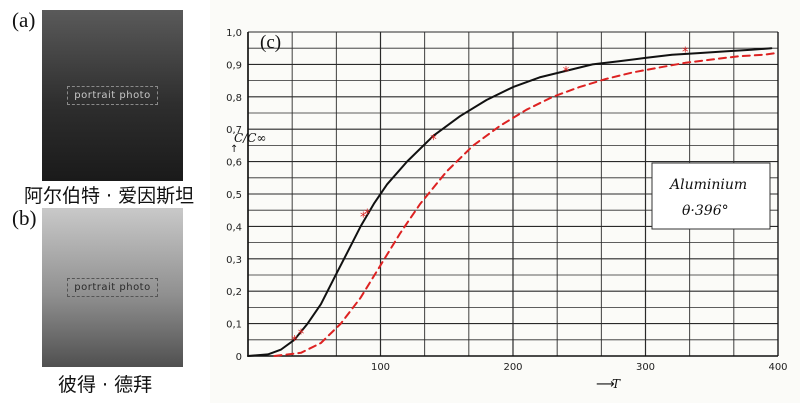 The height and width of the screenshot is (403, 800). I want to click on x-tick-label: 400, so click(777, 367).